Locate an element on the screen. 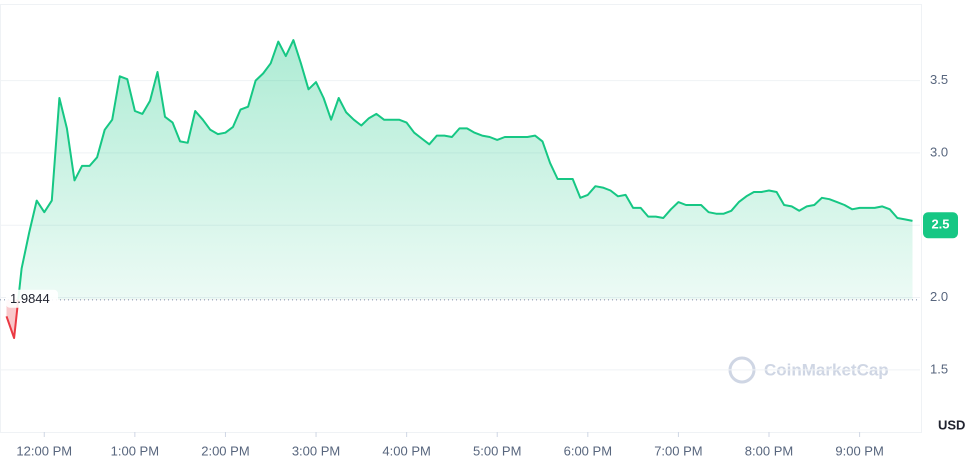  x-tick-label: 2:00 PM is located at coordinates (225, 450).